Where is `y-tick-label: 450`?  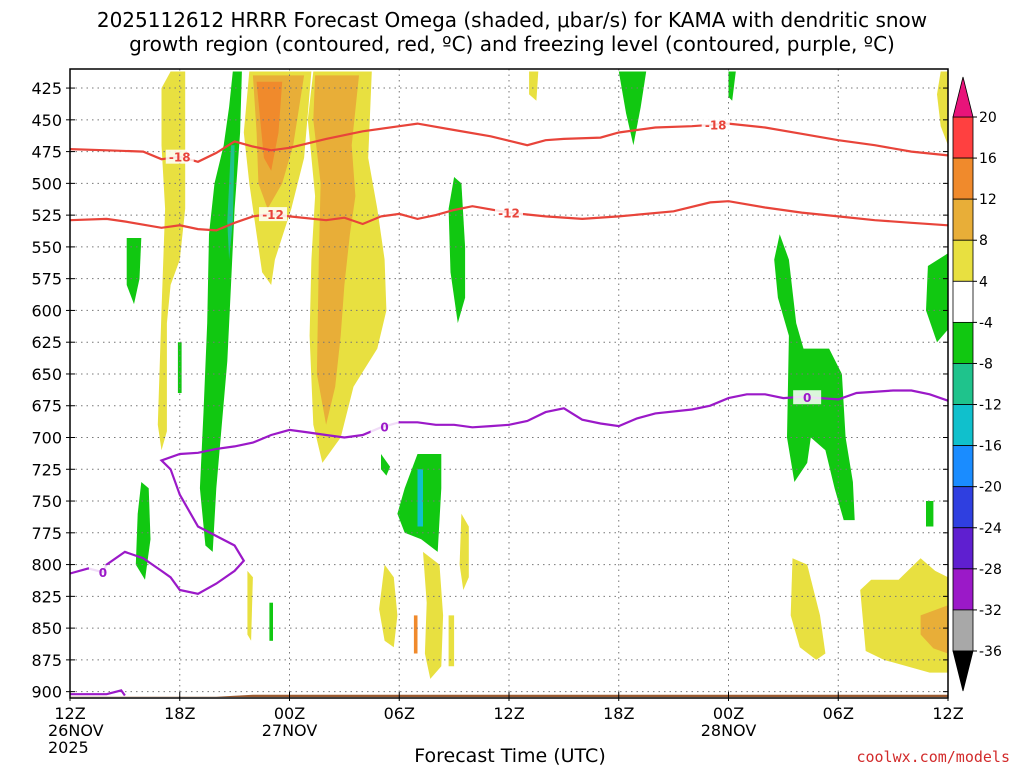 y-tick-label: 450 is located at coordinates (46, 120).